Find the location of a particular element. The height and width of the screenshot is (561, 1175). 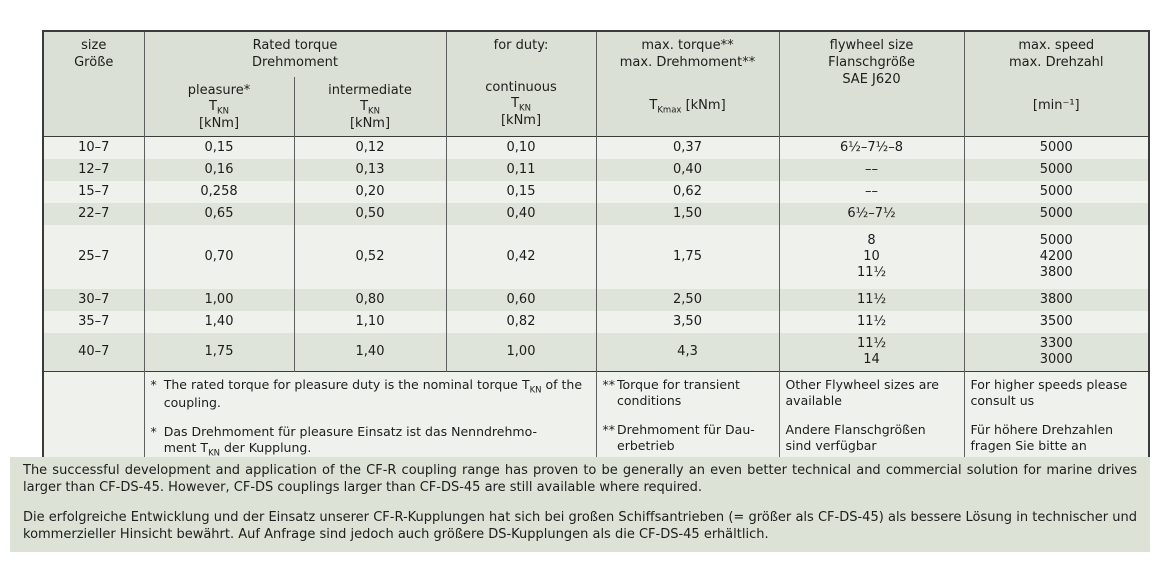

cell-pleasure: 0,16 is located at coordinates (219, 169).